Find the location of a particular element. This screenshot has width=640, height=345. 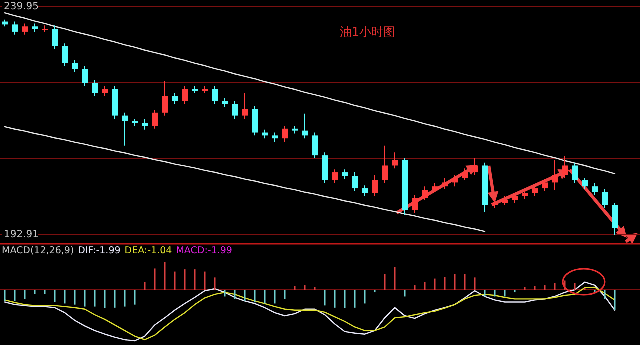

y-tick-label: 239.95 is located at coordinates (21, 7).